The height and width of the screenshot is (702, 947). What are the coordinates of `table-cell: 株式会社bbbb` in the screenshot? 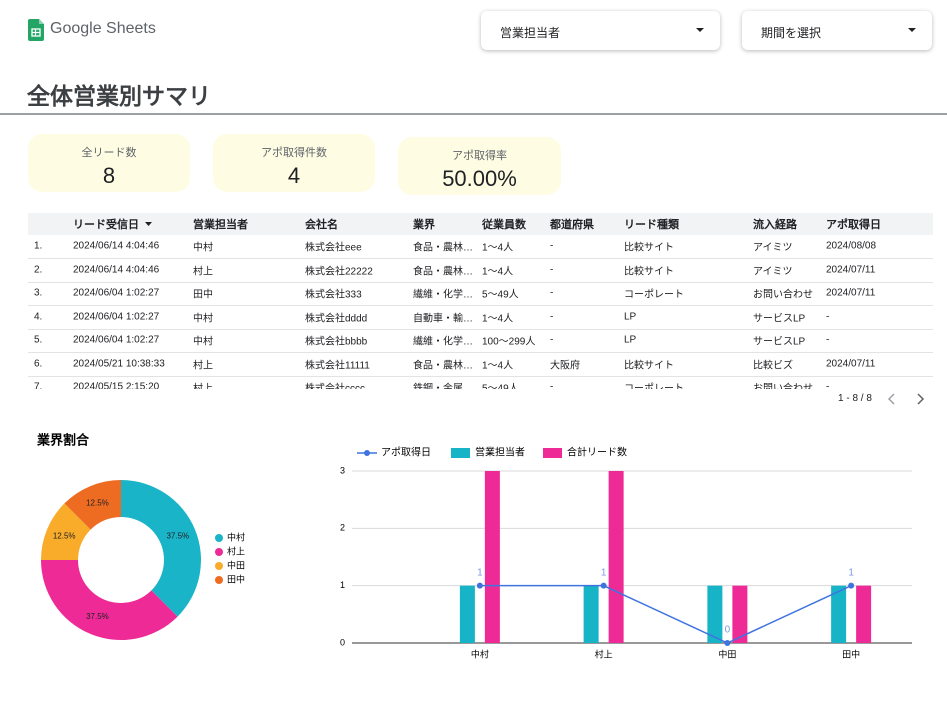 It's located at (336, 342).